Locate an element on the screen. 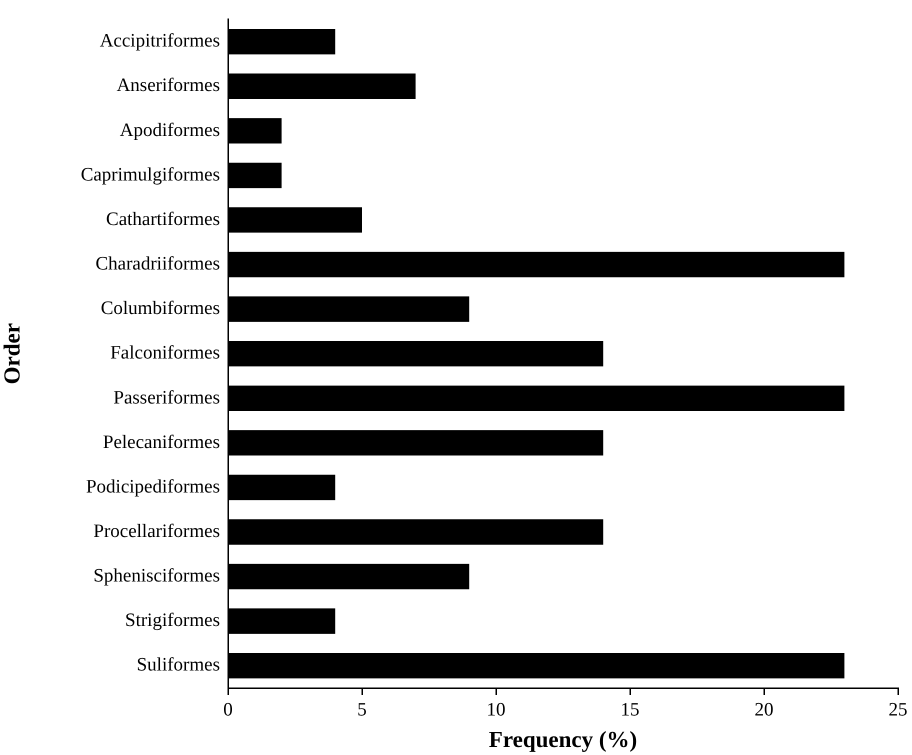  x-axis-title: Frequency (%) is located at coordinates (563, 739).